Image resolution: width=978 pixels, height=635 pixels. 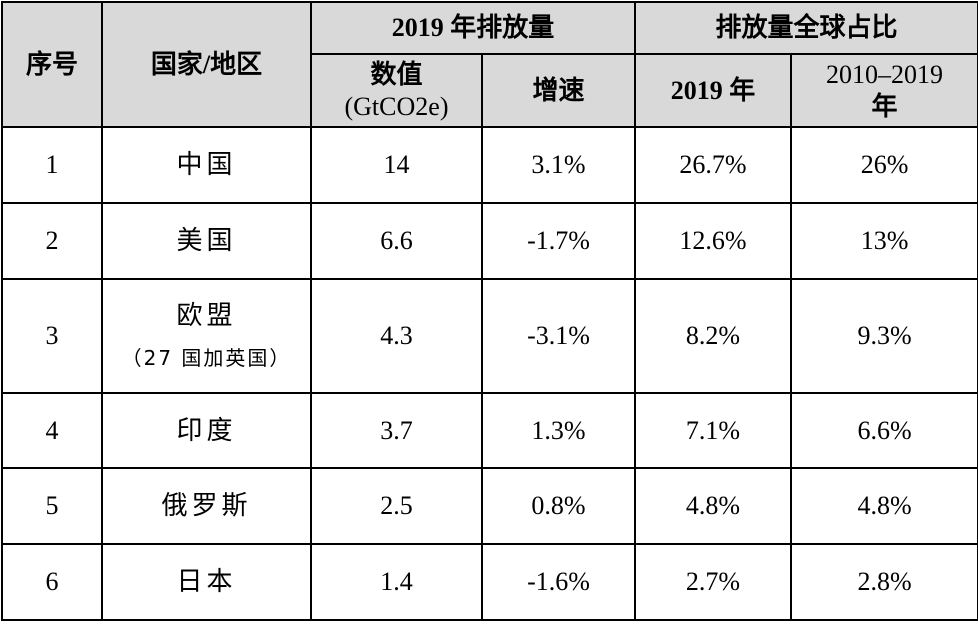 I want to click on cell-share-decade: 13%, so click(x=884, y=241).